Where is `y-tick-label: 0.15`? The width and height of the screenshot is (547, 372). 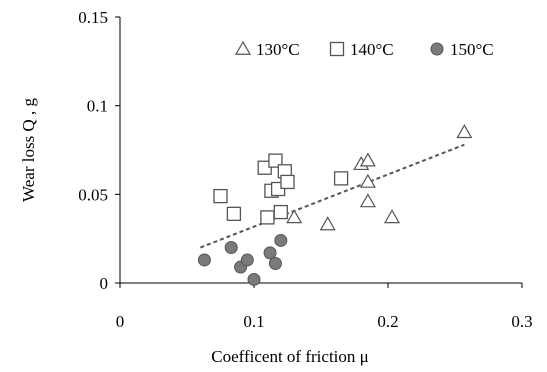 y-tick-label: 0.15 is located at coordinates (93, 17).